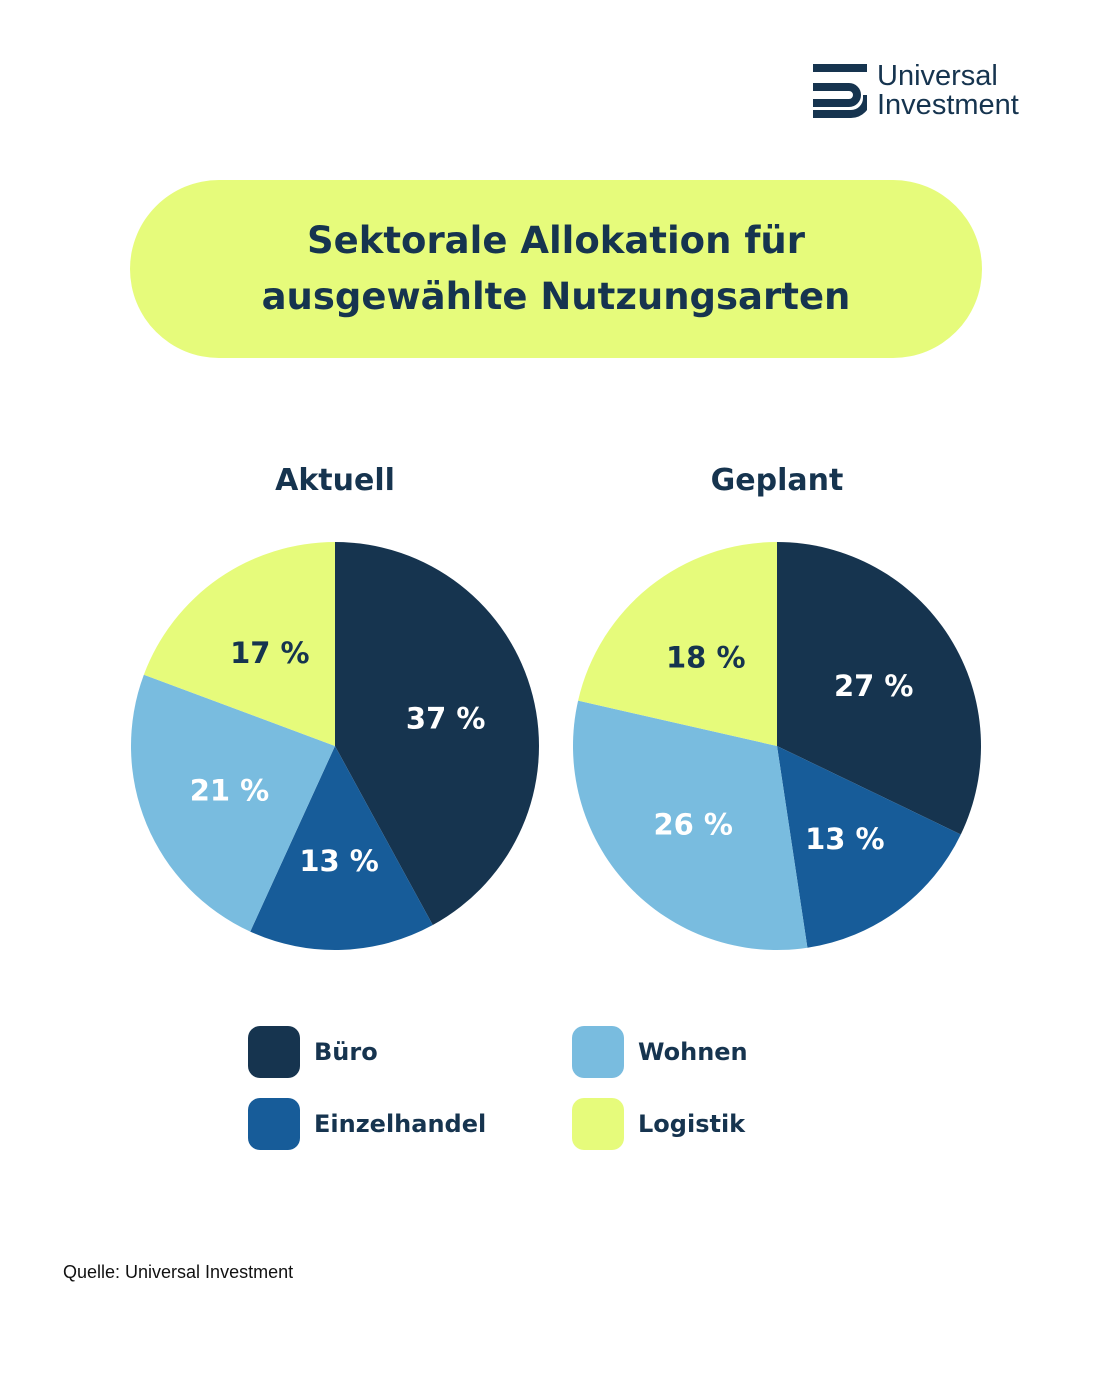  I want to click on title-line-1: Sektorale Allokation für, so click(556, 240).